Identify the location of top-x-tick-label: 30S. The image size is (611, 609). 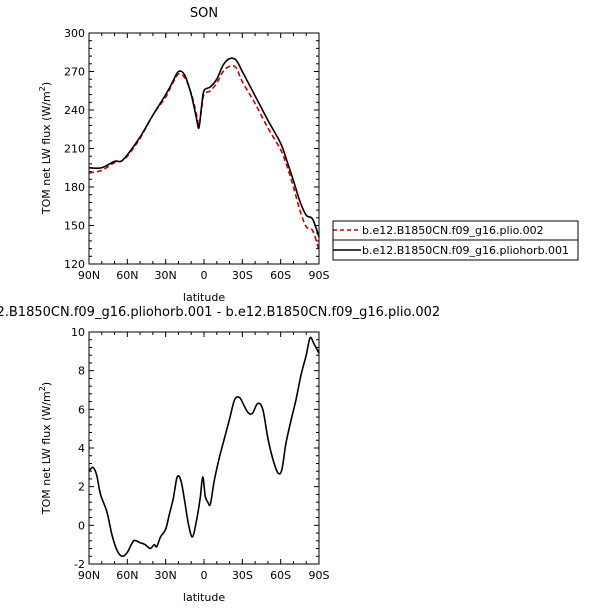
(242, 275).